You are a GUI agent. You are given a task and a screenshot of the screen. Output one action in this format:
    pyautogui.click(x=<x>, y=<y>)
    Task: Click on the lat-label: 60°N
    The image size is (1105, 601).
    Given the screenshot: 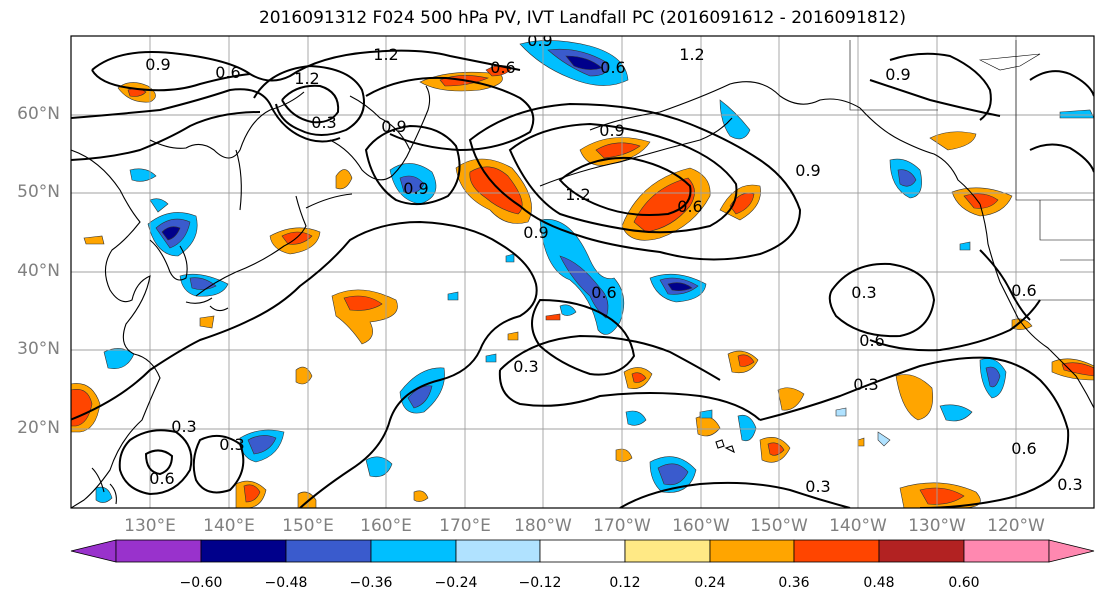 What is the action you would take?
    pyautogui.click(x=38, y=114)
    